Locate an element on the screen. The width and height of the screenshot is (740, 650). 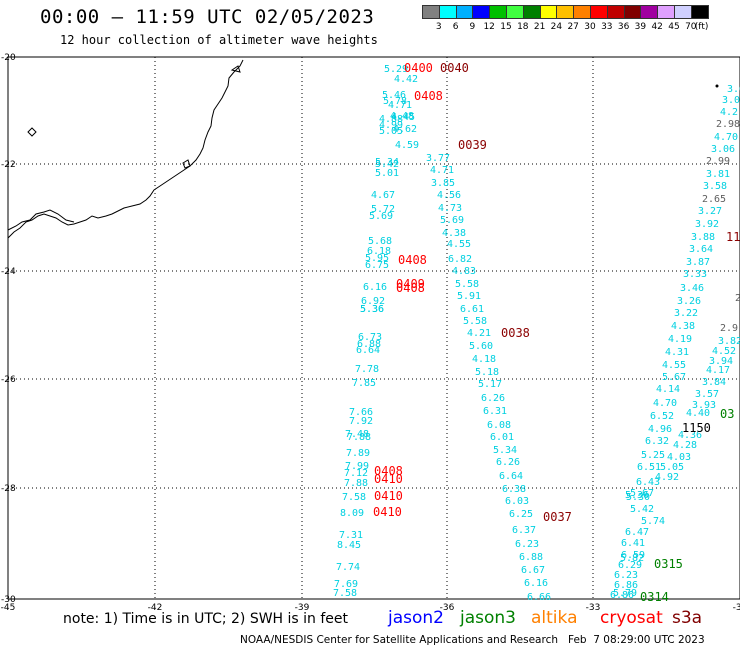
swh-value: 7.31 is located at coordinates (351, 535).